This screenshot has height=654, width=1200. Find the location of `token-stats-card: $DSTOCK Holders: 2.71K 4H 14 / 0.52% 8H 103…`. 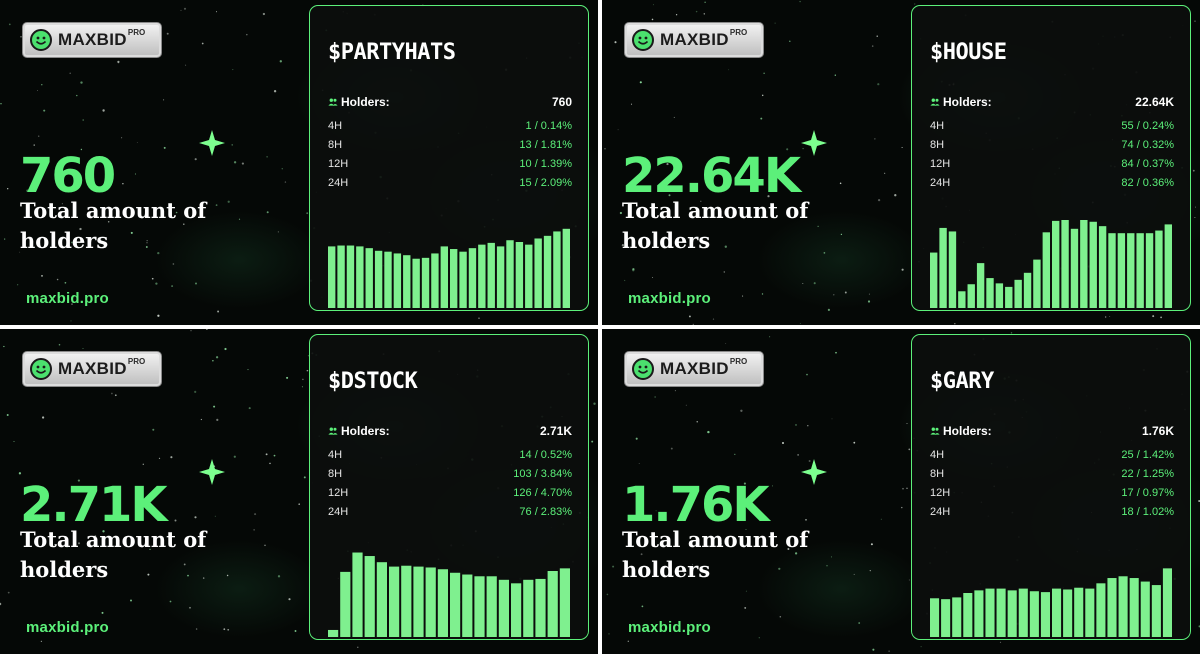

token-stats-card: $DSTOCK Holders: 2.71K 4H 14 / 0.52% 8H 103… is located at coordinates (449, 487).